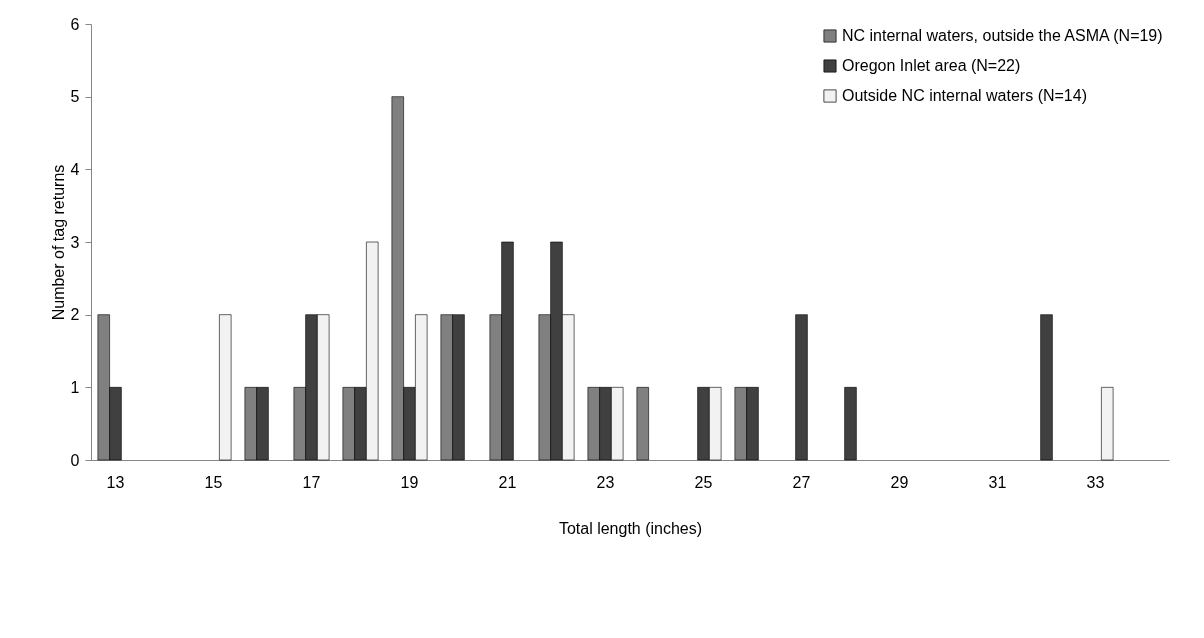  I want to click on y-tick-label: 3, so click(75, 242).